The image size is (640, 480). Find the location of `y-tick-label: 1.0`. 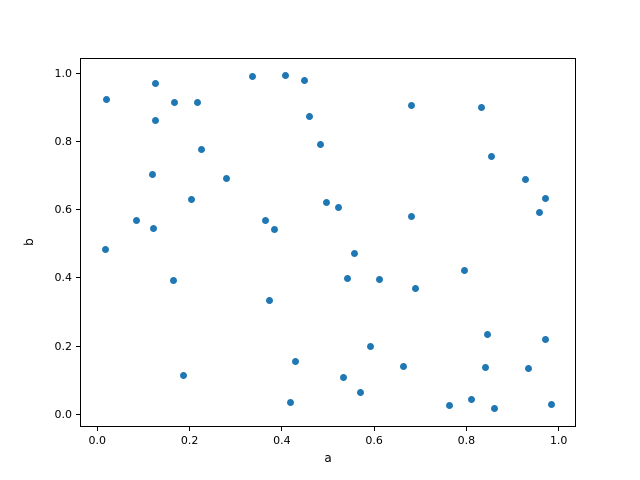

y-tick-label: 1.0 is located at coordinates (63, 73).